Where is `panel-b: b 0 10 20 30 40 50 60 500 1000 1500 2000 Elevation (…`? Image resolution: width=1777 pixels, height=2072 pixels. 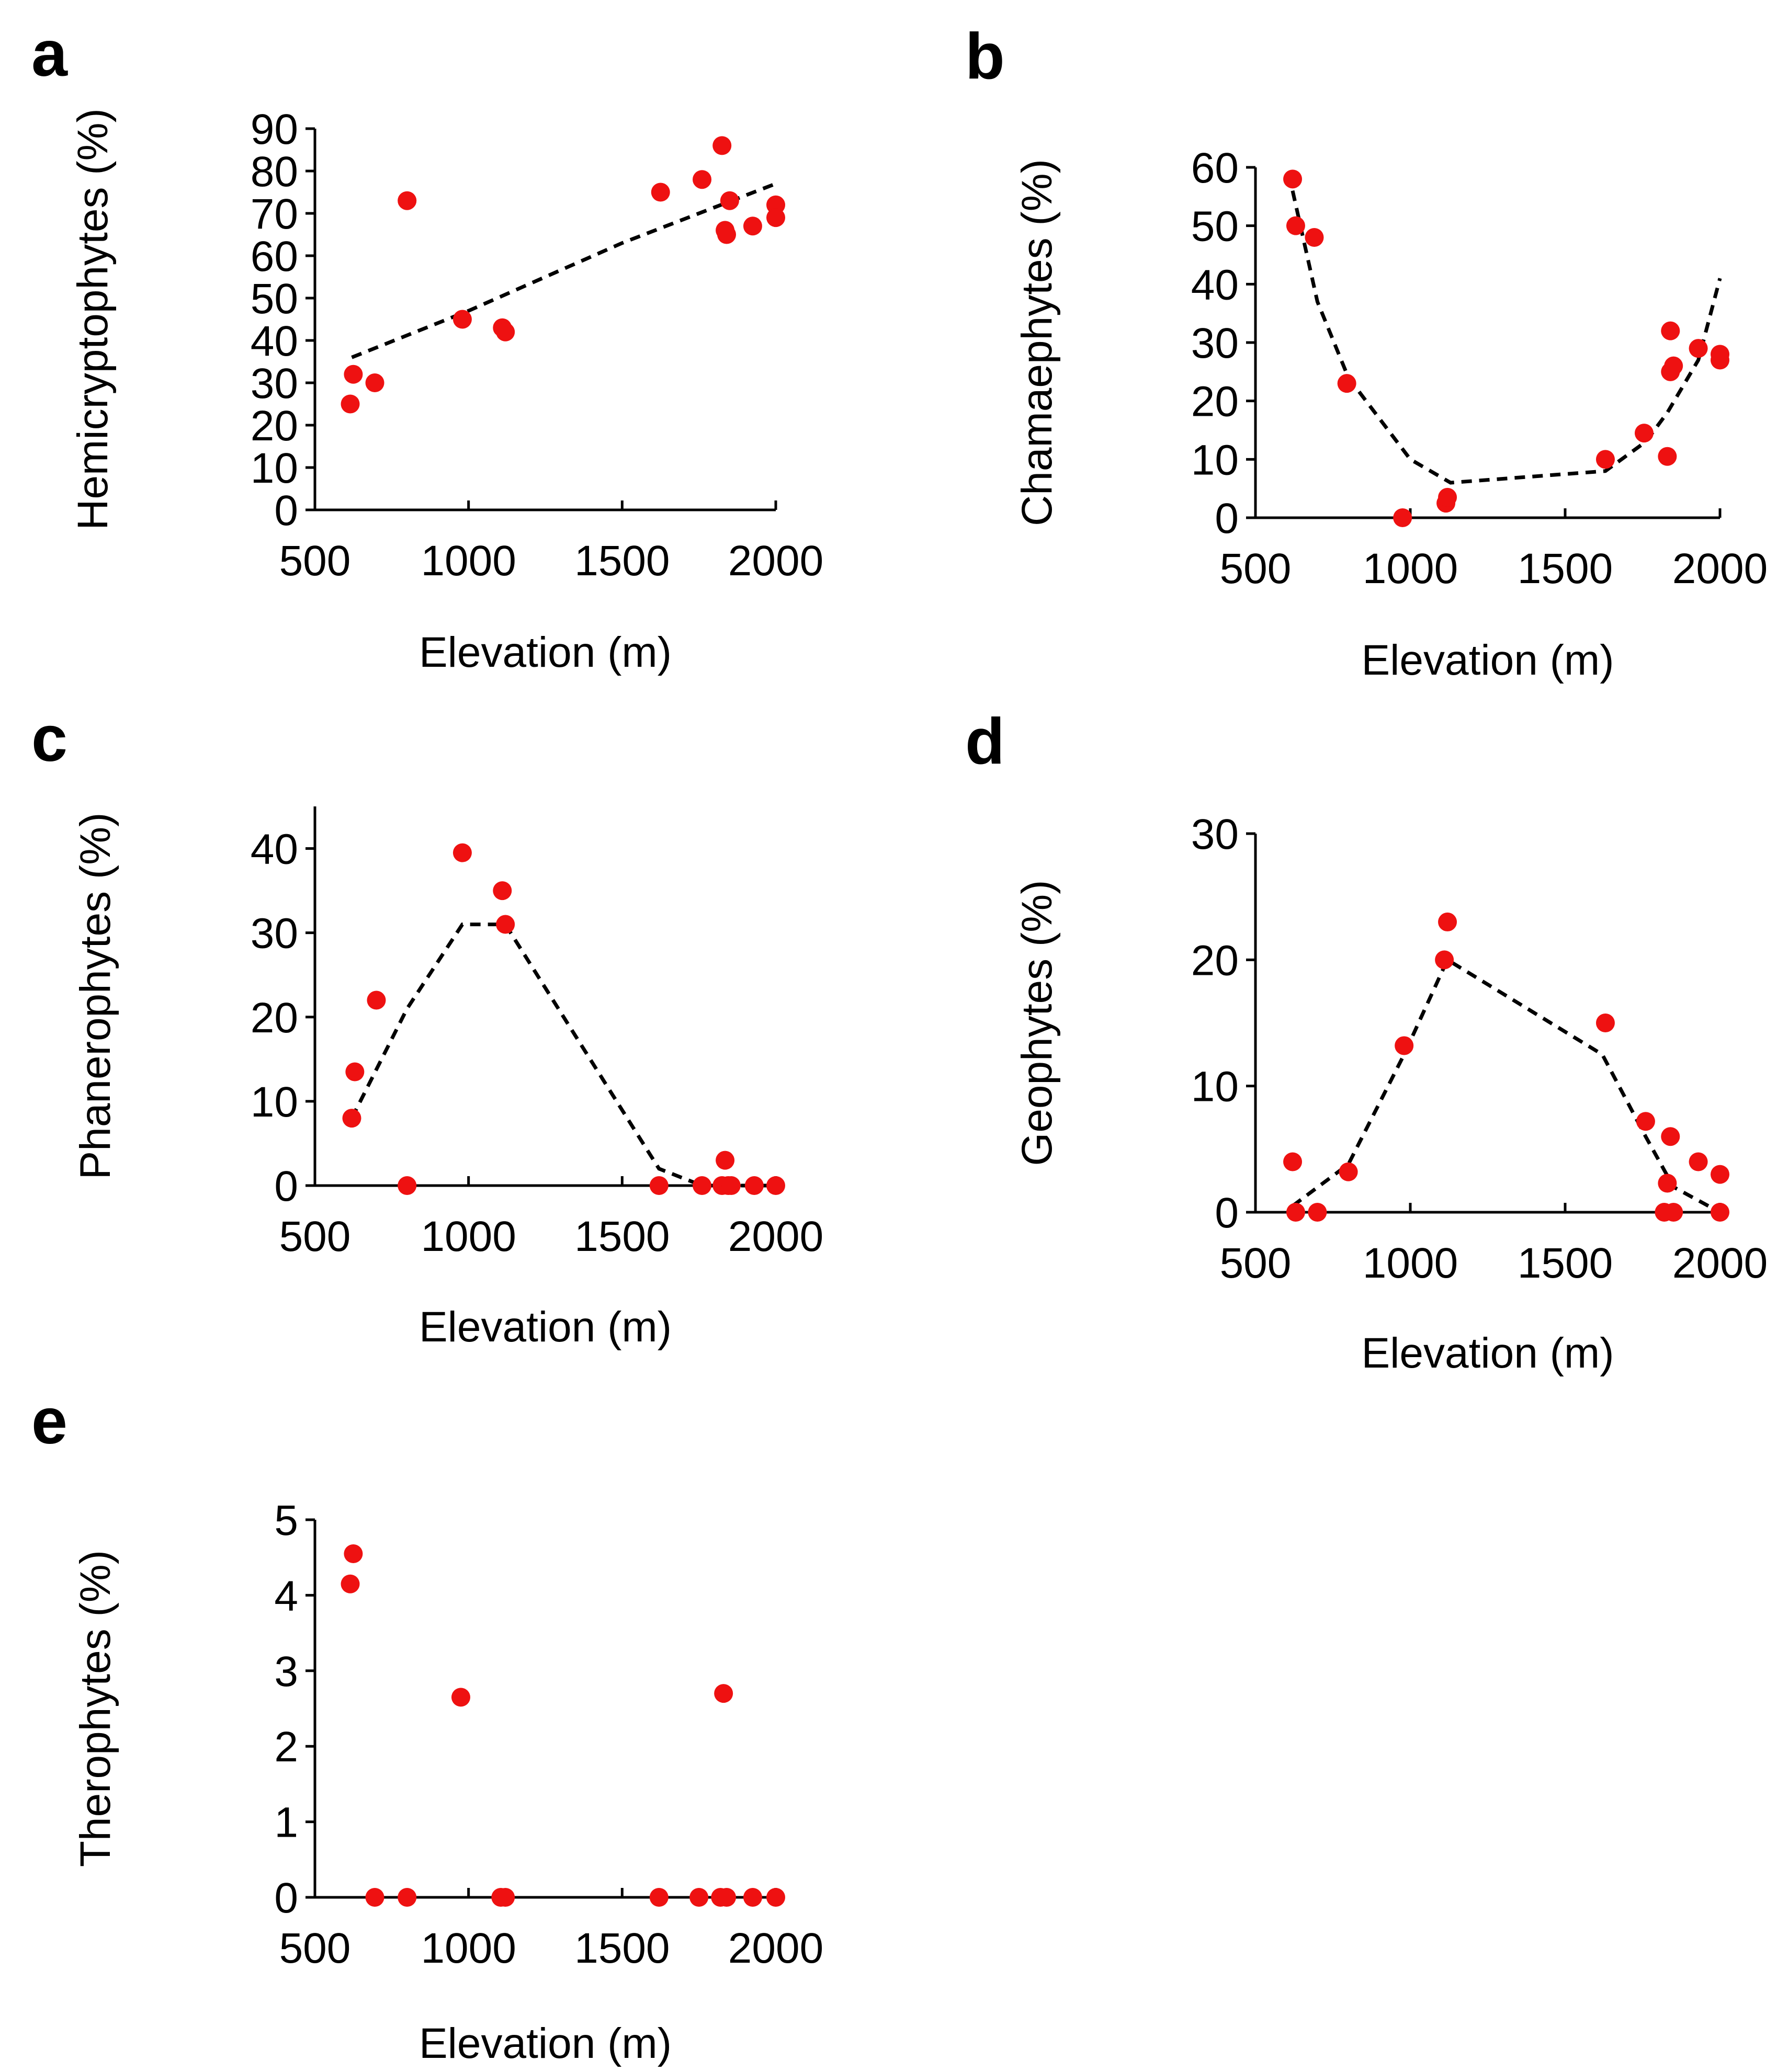
panel-b: b 0 10 20 30 40 50 60 500 1000 1500 2000 Elevation (… is located at coordinates (1366, 352).